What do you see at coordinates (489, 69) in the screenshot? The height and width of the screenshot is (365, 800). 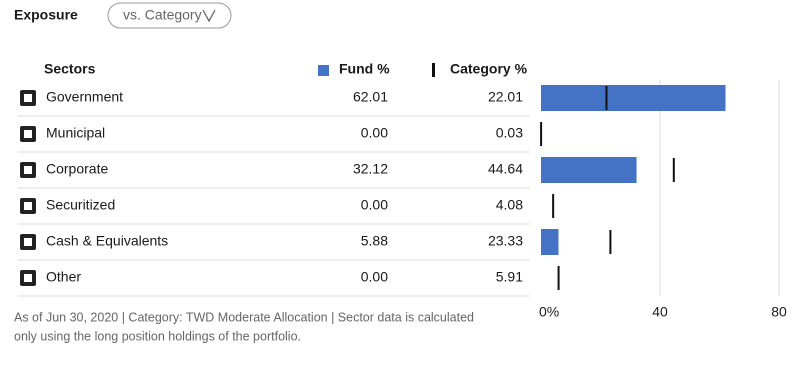 I see `legend-label: Category %` at bounding box center [489, 69].